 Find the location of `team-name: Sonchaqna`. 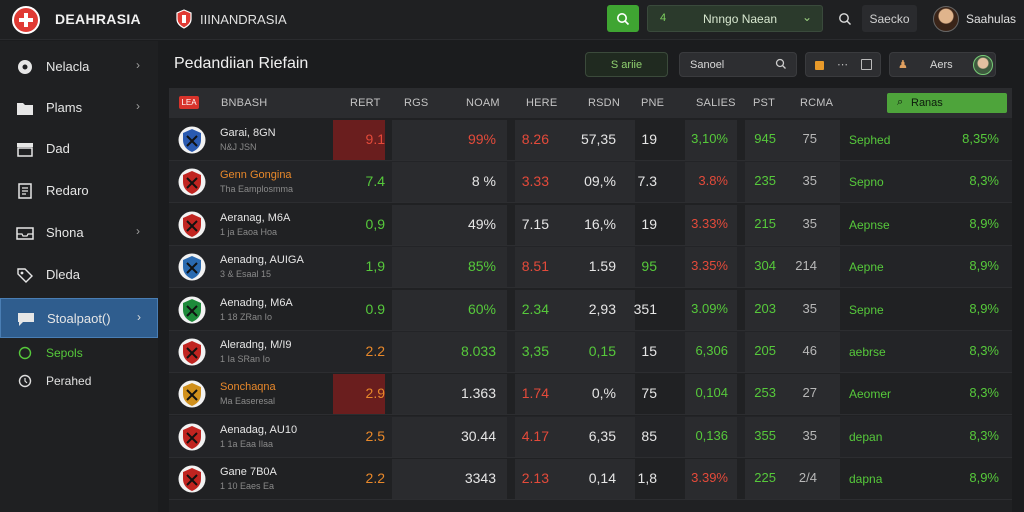

team-name: Sonchaqna is located at coordinates (248, 387).